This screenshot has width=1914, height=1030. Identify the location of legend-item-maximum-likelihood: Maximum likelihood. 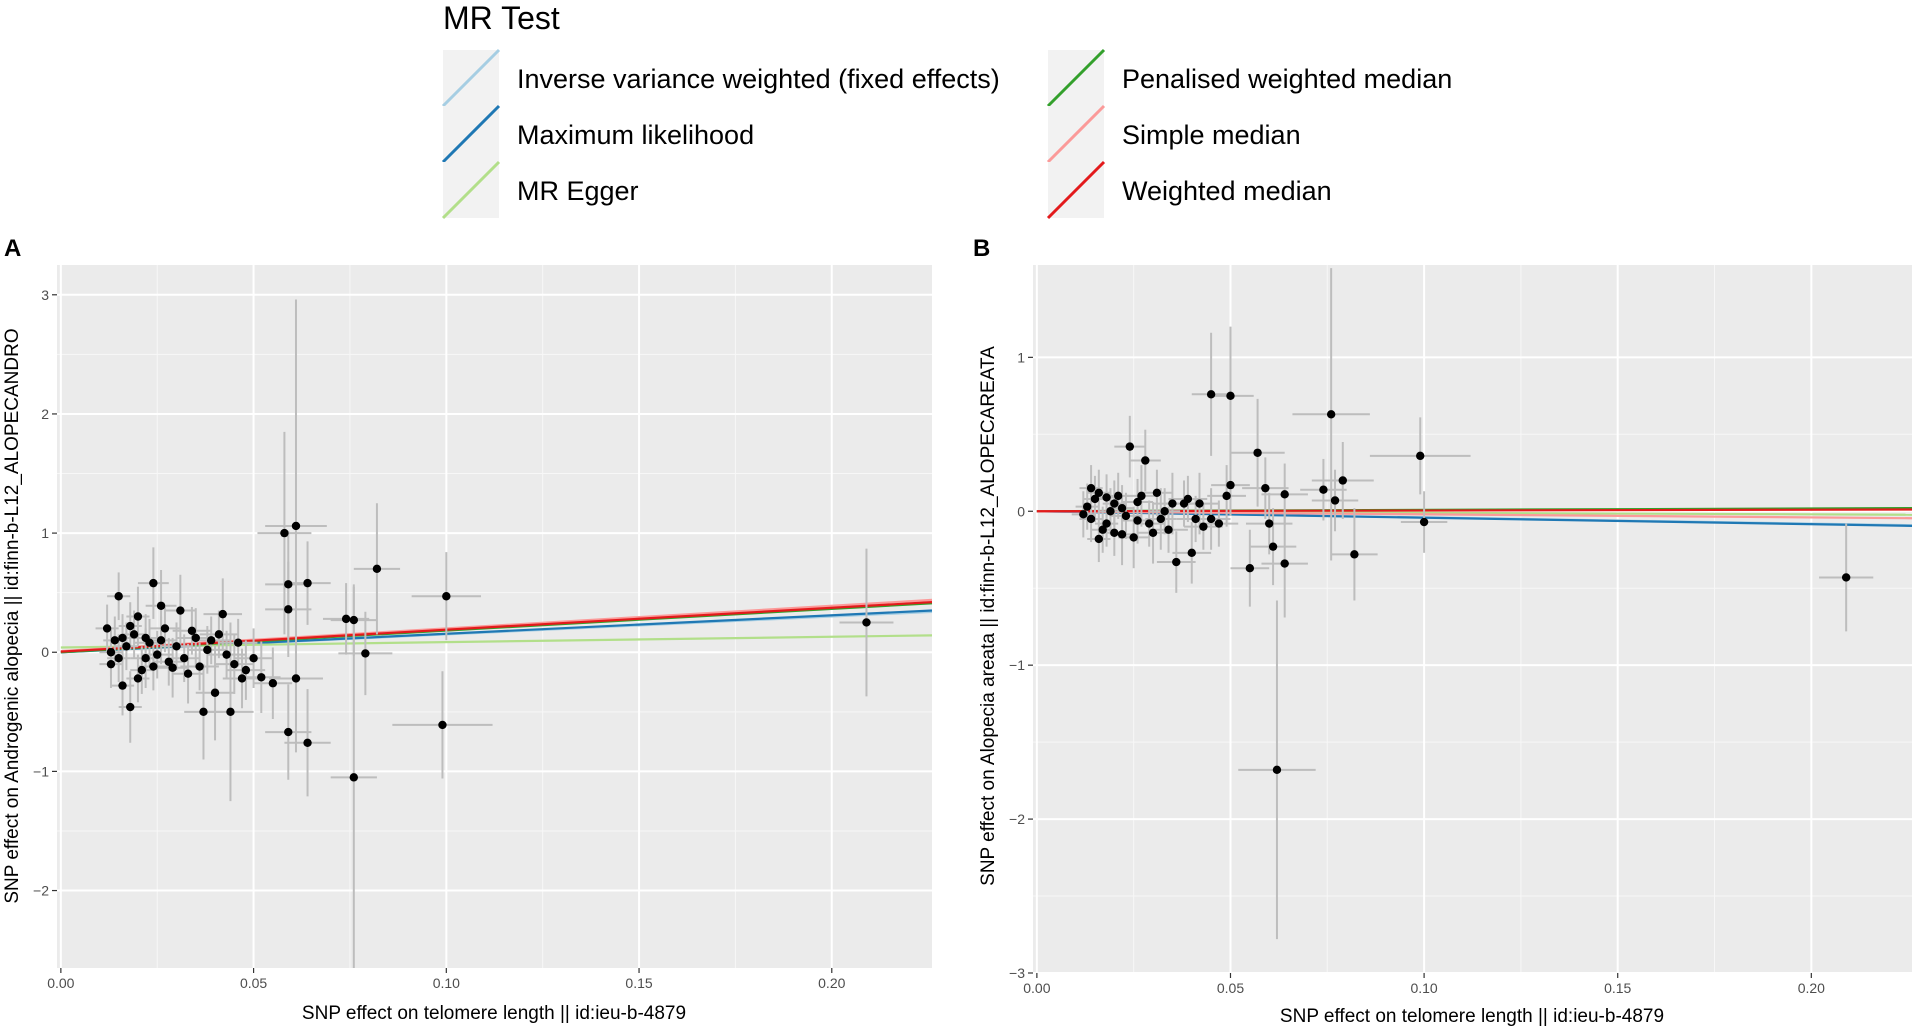
(597, 134).